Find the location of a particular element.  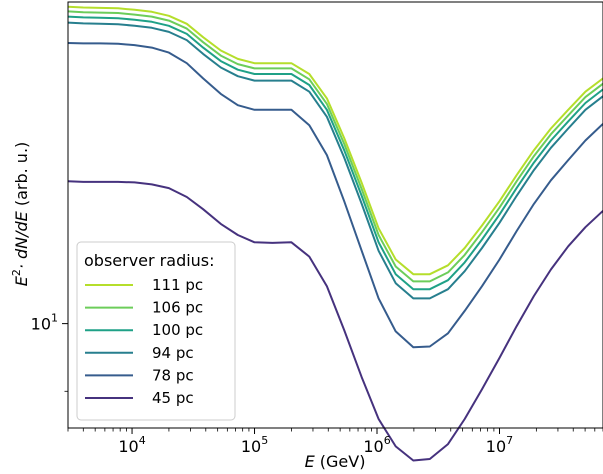

legend-label: 94 pc is located at coordinates (173, 353).